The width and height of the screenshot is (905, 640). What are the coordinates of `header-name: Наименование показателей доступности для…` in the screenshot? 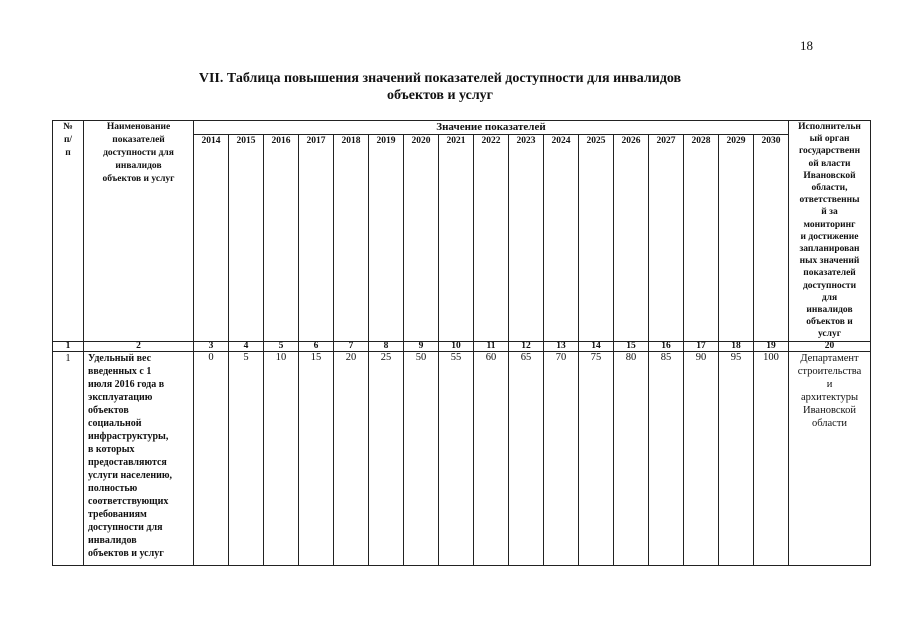 It's located at (138, 231).